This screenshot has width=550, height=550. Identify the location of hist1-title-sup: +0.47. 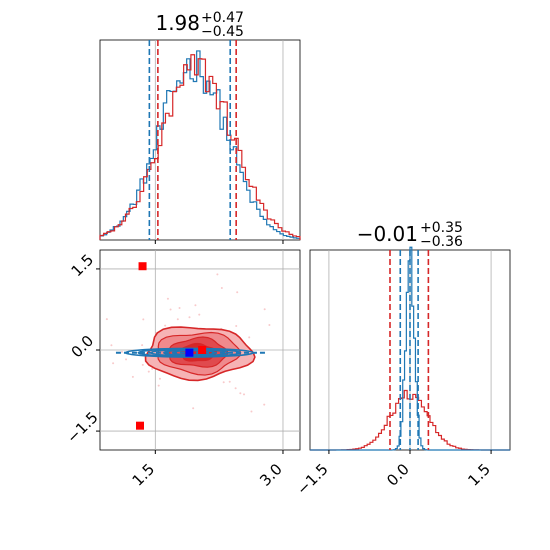
(222, 18).